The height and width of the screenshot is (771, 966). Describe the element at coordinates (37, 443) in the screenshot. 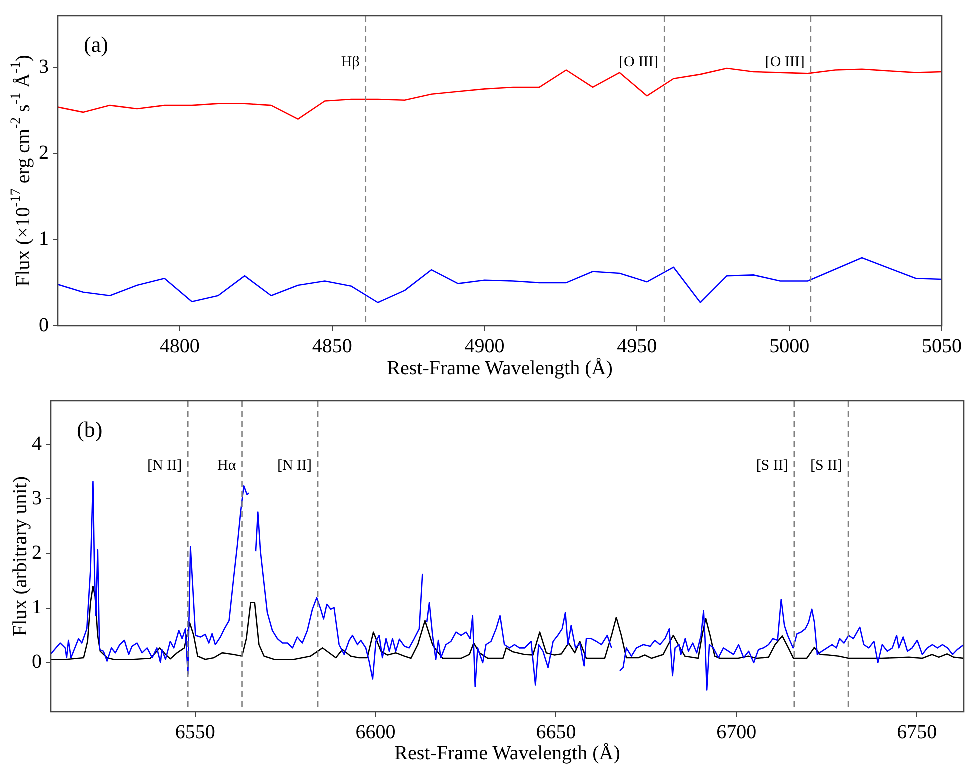

I see `y-tick-label: 4` at that location.